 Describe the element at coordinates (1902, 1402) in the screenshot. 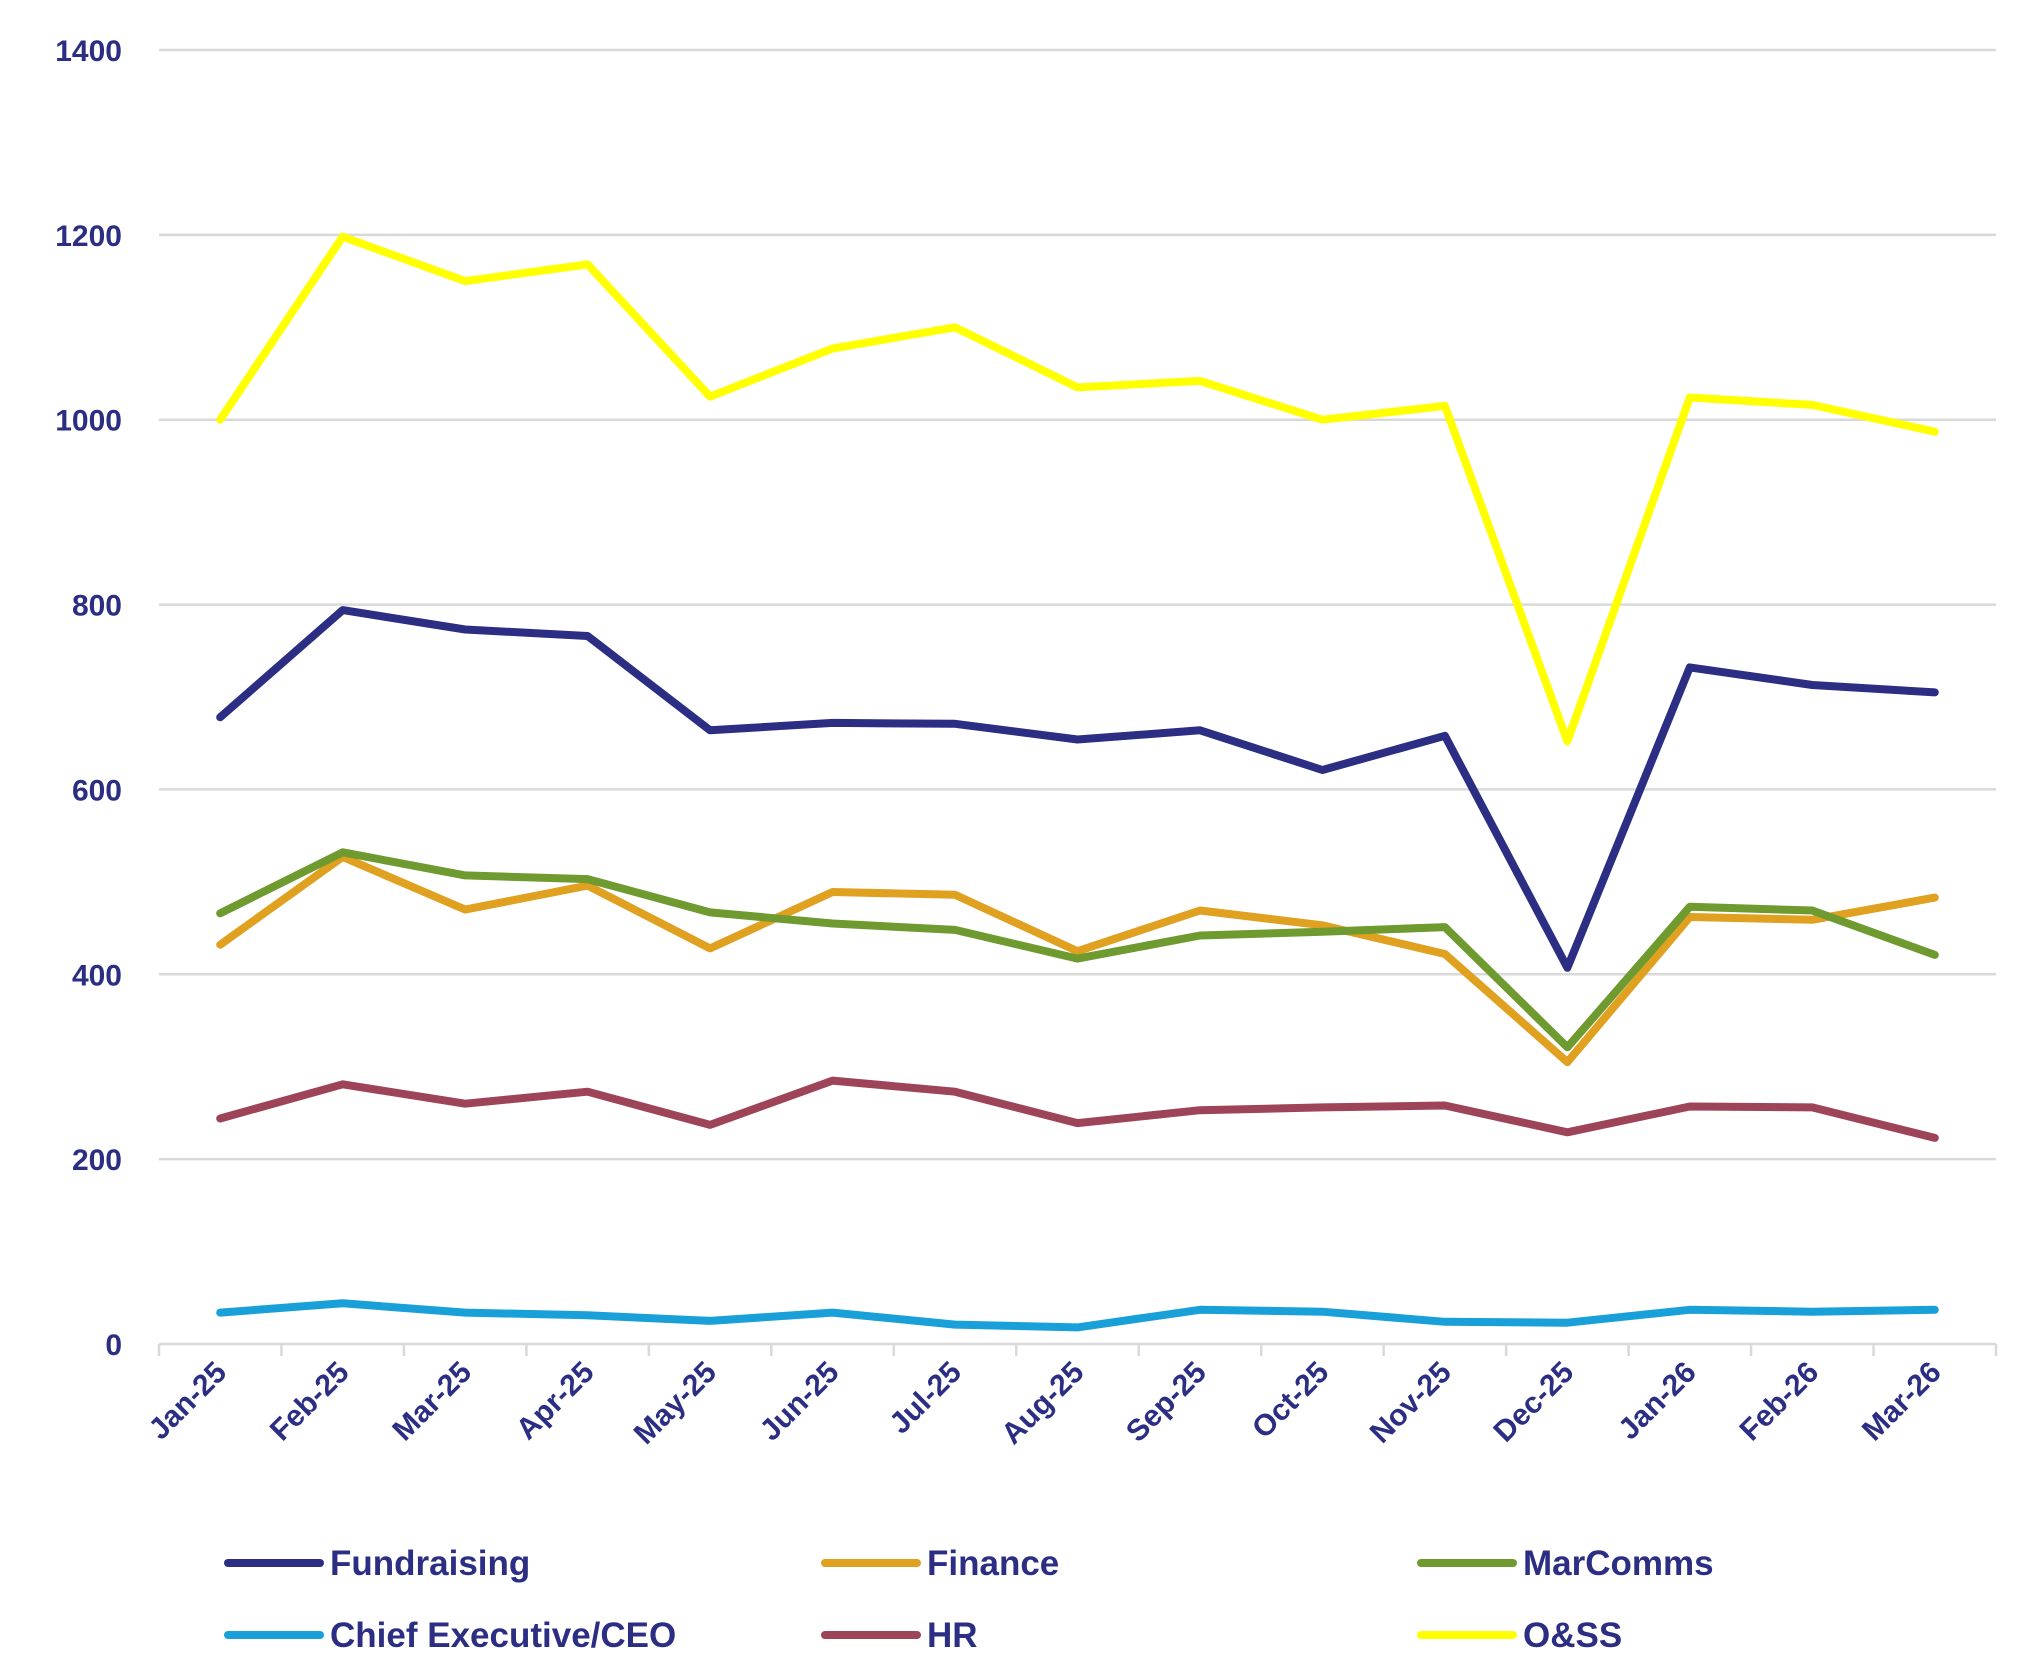

I see `x-tick-label: Mar-26` at that location.